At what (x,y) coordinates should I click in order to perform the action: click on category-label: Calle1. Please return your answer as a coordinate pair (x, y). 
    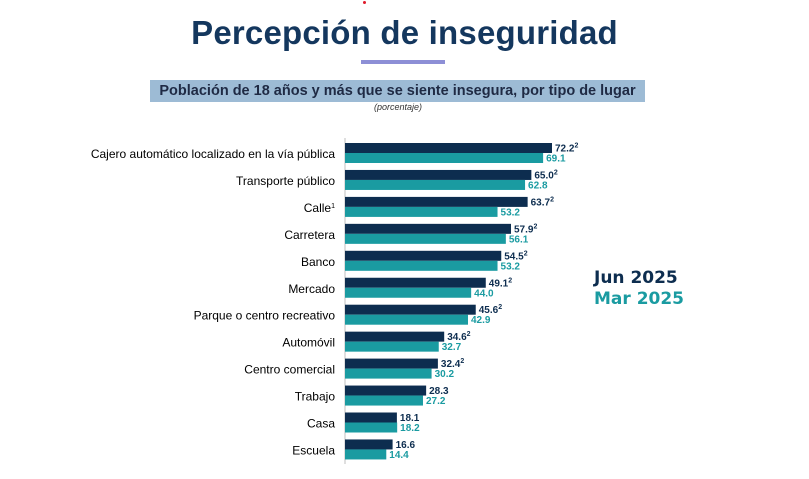
    Looking at the image, I should click on (319, 208).